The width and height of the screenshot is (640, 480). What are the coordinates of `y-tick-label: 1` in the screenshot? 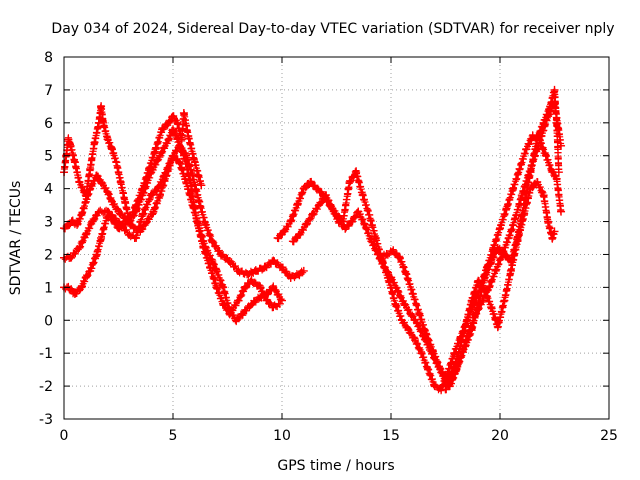 It's located at (48, 288).